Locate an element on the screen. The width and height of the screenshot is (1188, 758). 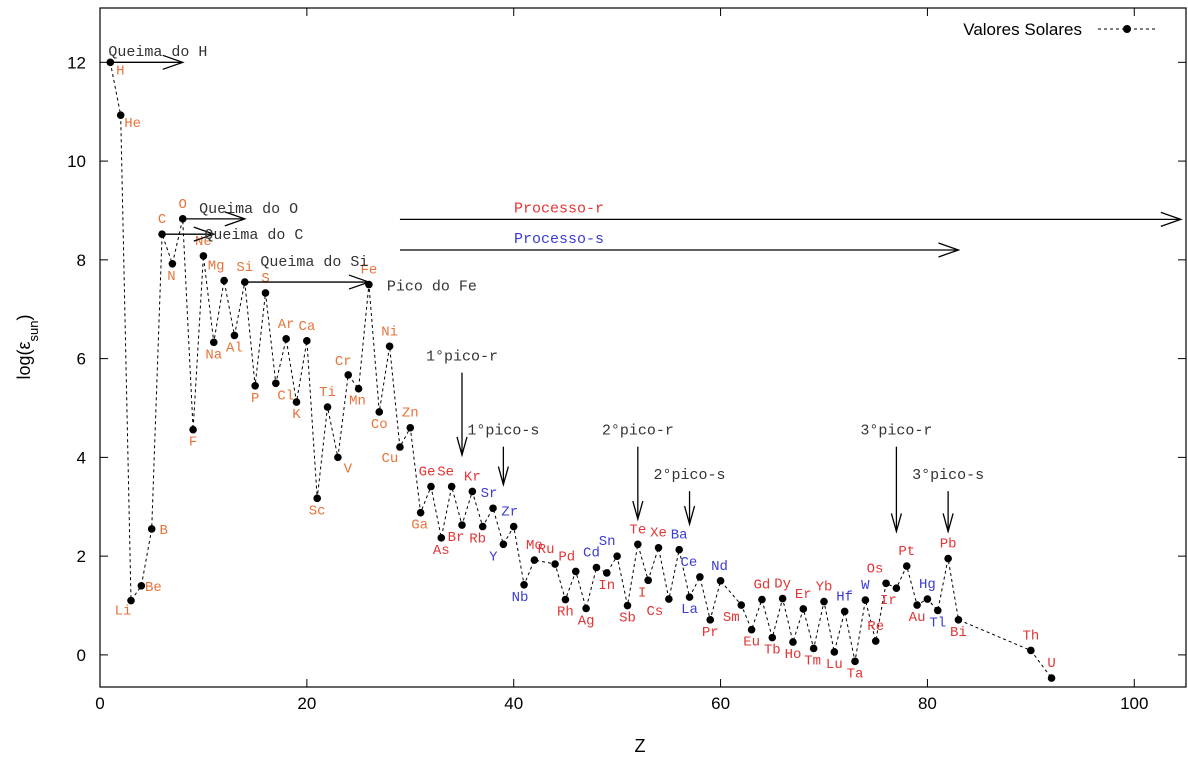
element-label: Yb is located at coordinates (824, 588).